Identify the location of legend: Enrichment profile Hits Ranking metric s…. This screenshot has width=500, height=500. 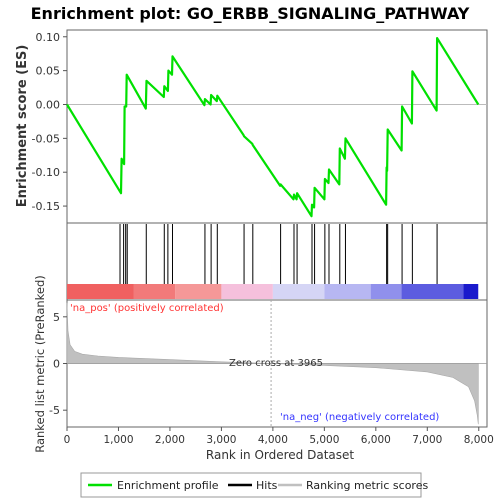
(254, 485).